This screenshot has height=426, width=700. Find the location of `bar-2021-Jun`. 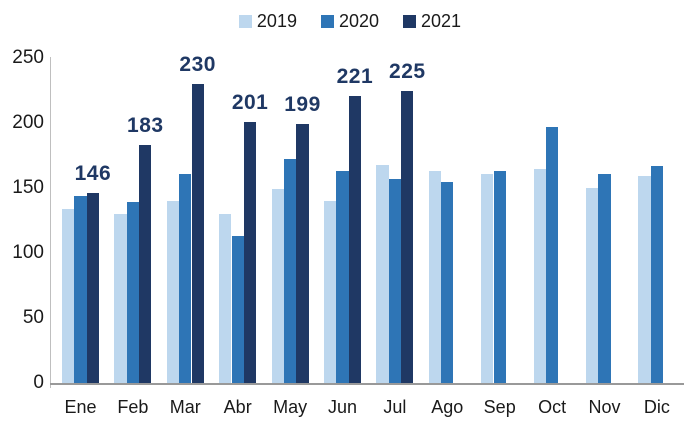

bar-2021-Jun is located at coordinates (355, 239).